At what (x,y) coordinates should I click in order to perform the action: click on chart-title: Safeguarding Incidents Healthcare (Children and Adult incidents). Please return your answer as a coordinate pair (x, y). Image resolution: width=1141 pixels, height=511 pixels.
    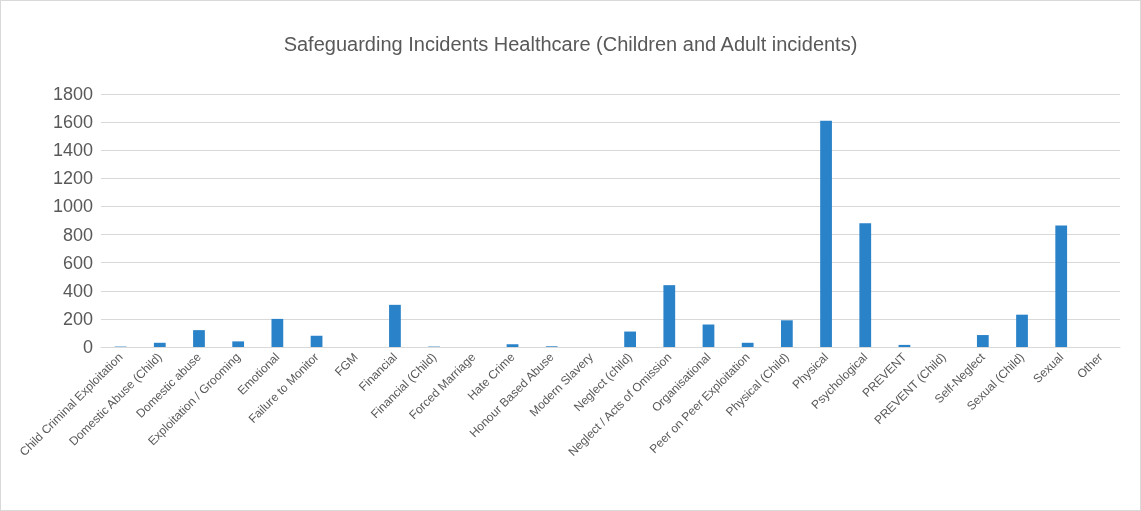
    Looking at the image, I should click on (570, 44).